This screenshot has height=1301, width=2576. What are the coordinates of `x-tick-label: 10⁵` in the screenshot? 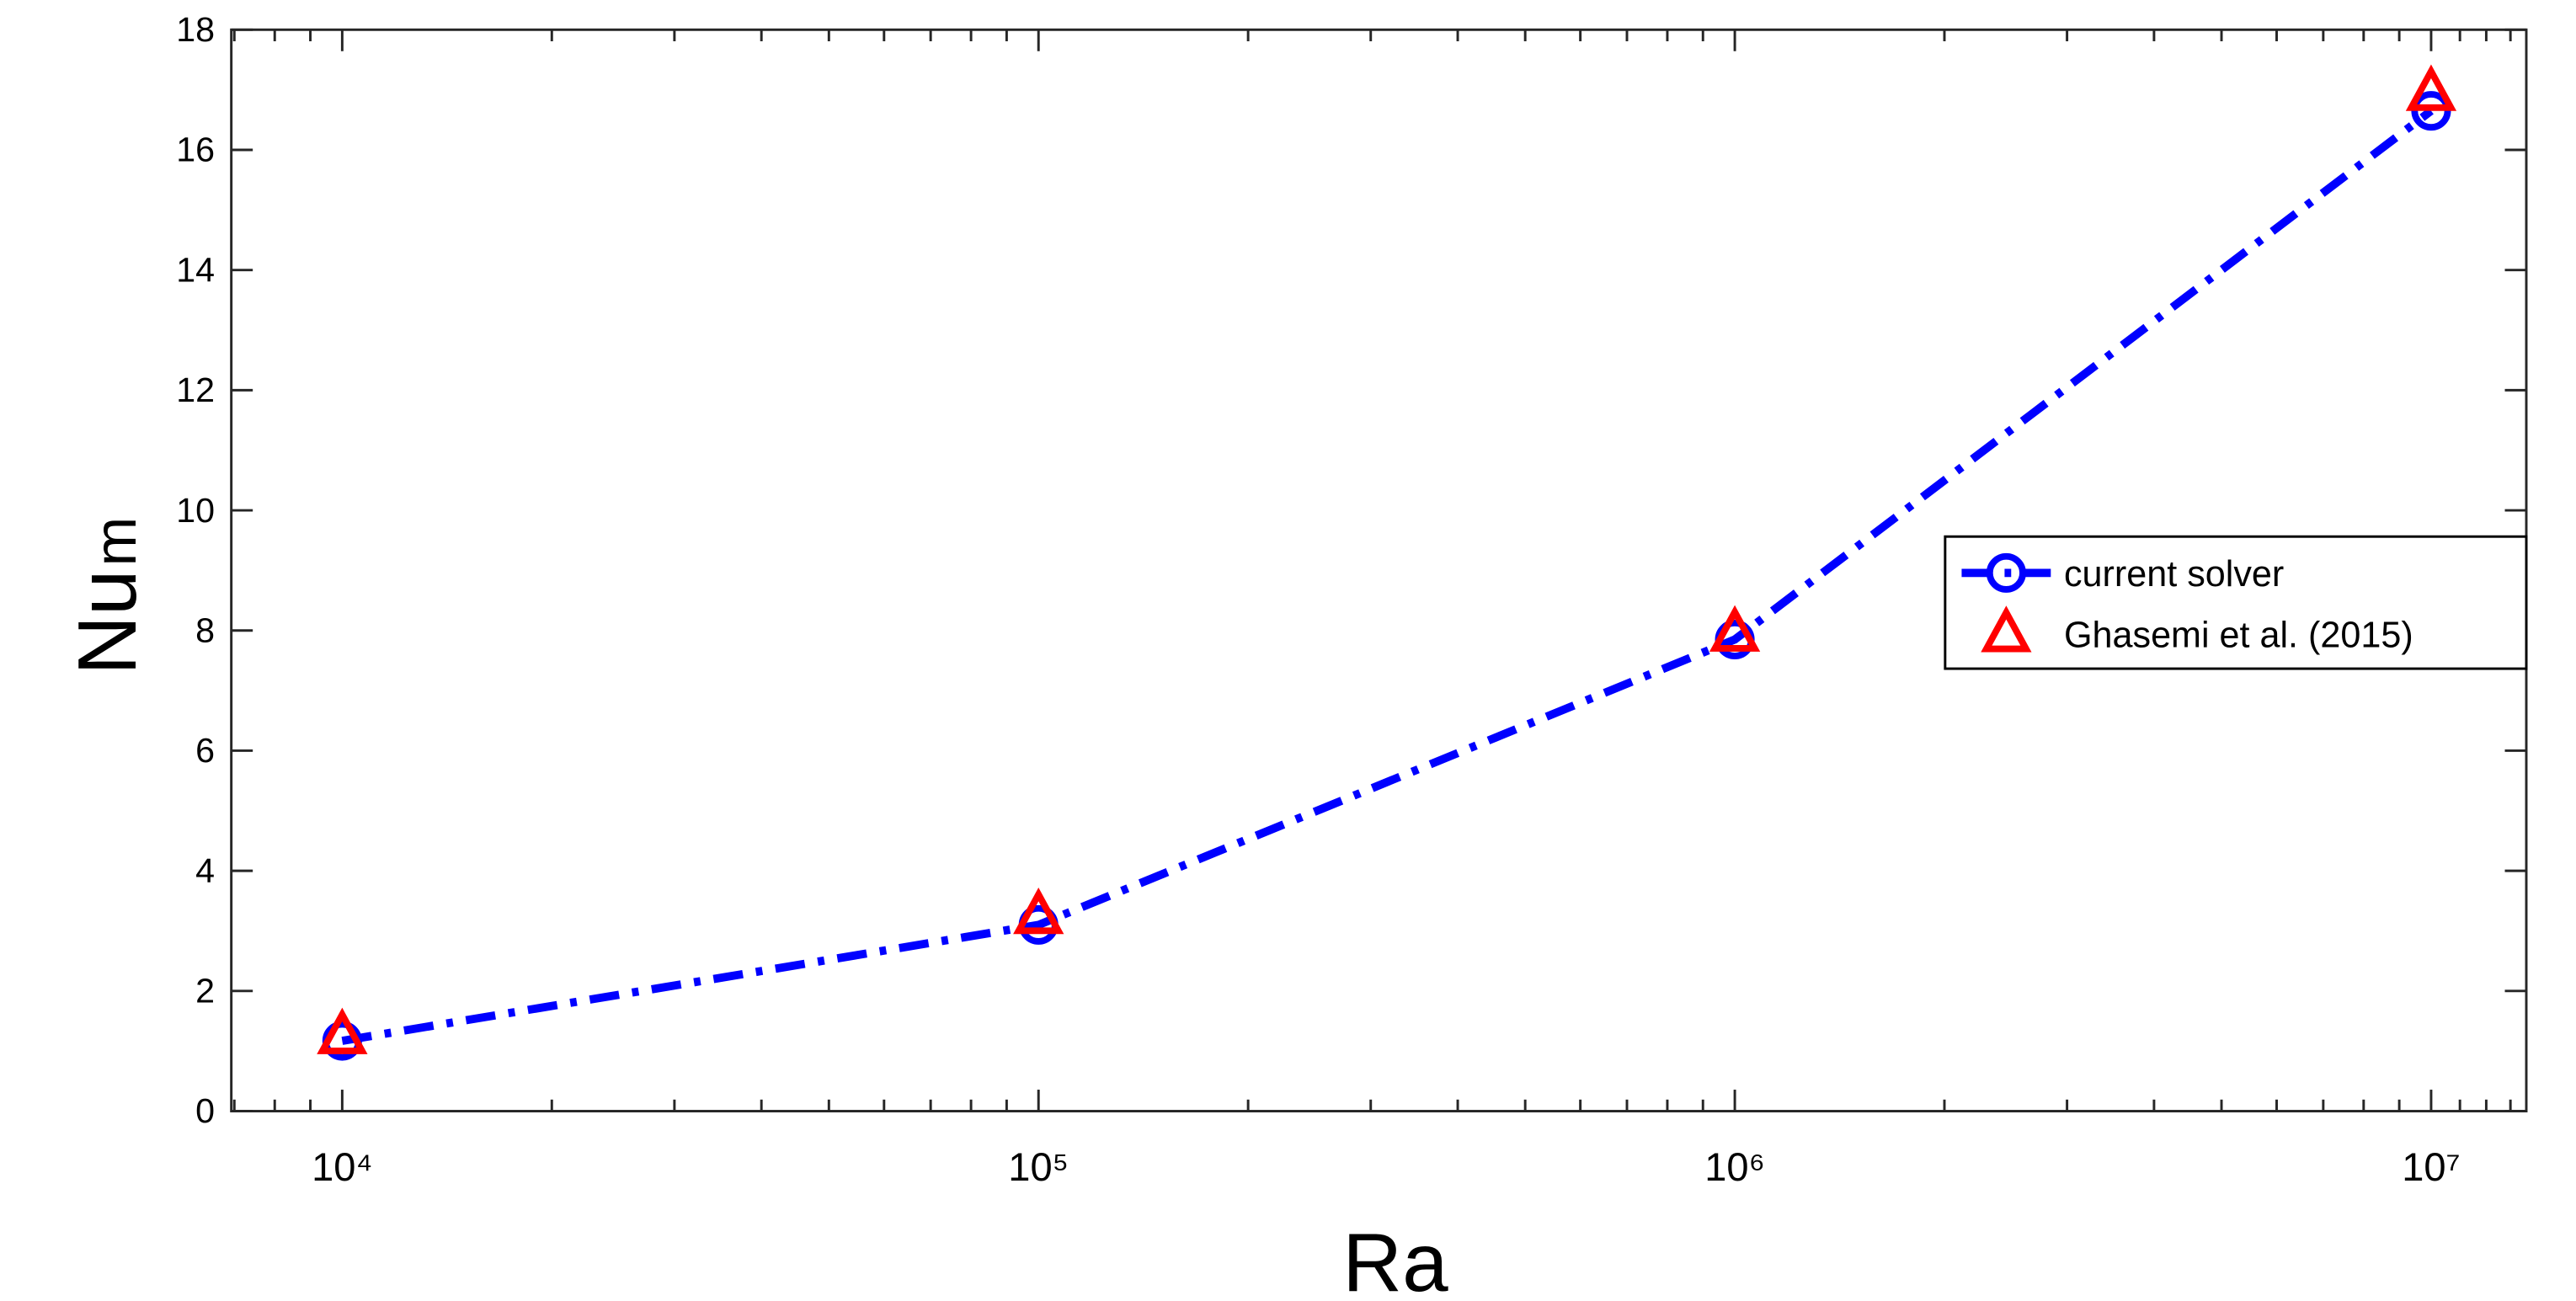 It's located at (1038, 1166).